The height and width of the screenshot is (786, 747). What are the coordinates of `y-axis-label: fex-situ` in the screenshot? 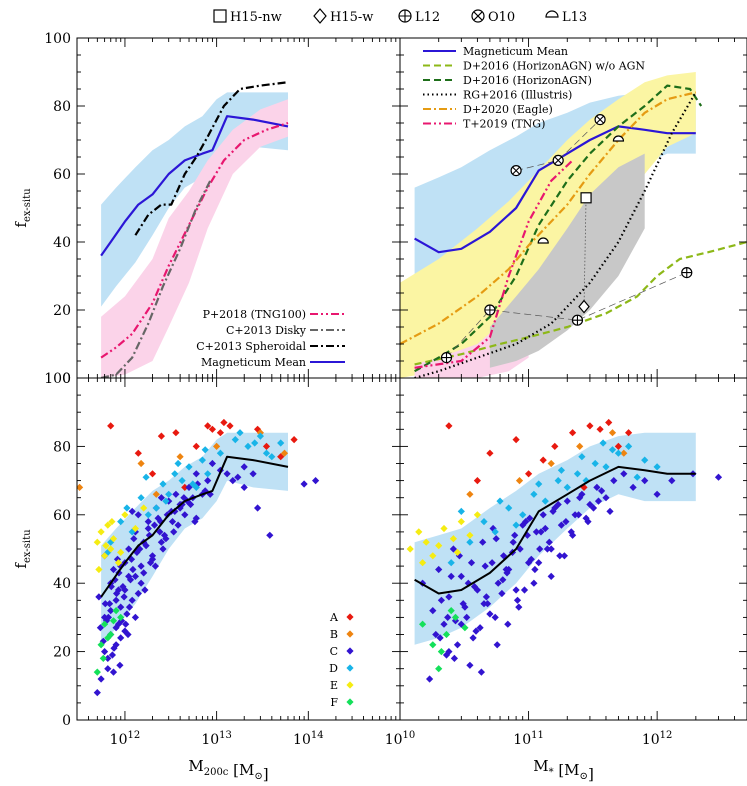 It's located at (22, 549).